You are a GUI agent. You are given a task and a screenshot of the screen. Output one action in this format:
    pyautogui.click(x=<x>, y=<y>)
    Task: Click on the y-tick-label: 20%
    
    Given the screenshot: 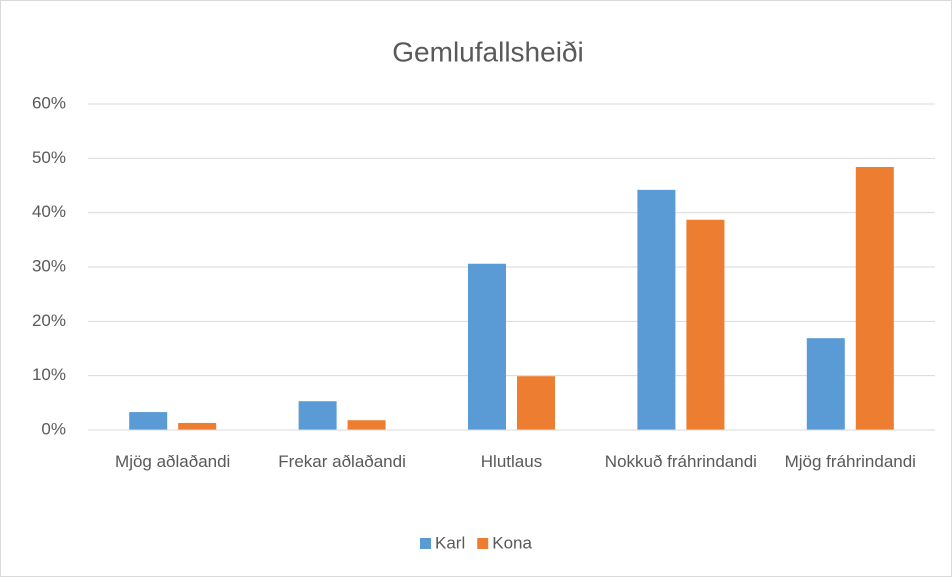 What is the action you would take?
    pyautogui.click(x=49, y=320)
    